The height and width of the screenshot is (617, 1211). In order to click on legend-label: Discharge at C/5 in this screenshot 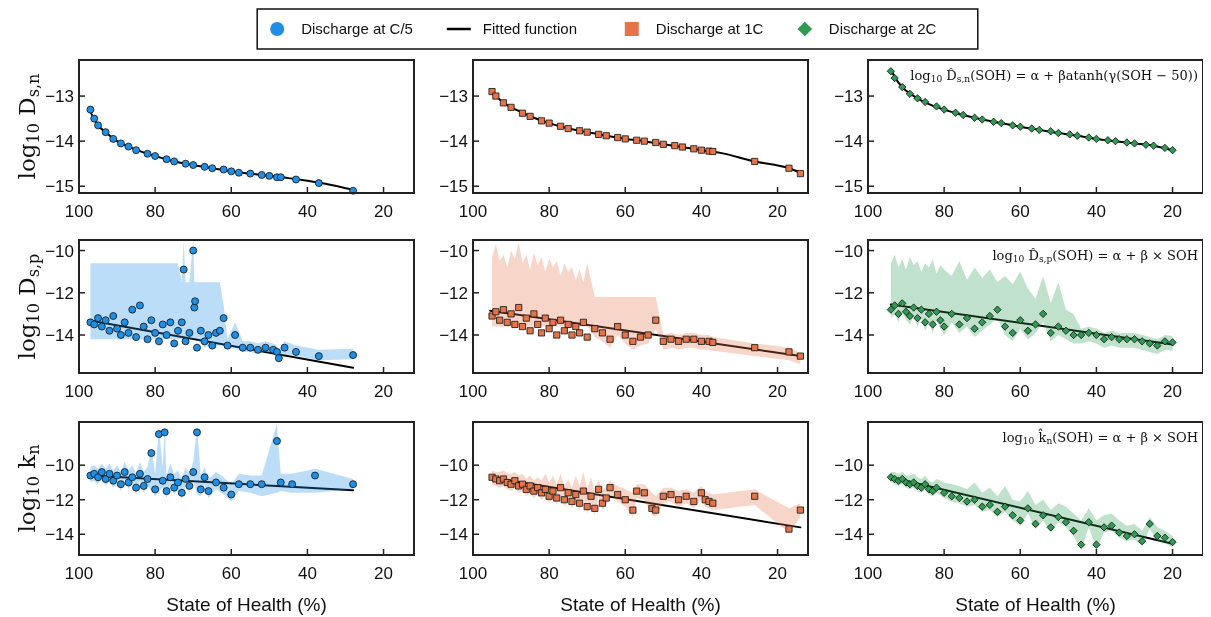, I will do `click(357, 29)`.